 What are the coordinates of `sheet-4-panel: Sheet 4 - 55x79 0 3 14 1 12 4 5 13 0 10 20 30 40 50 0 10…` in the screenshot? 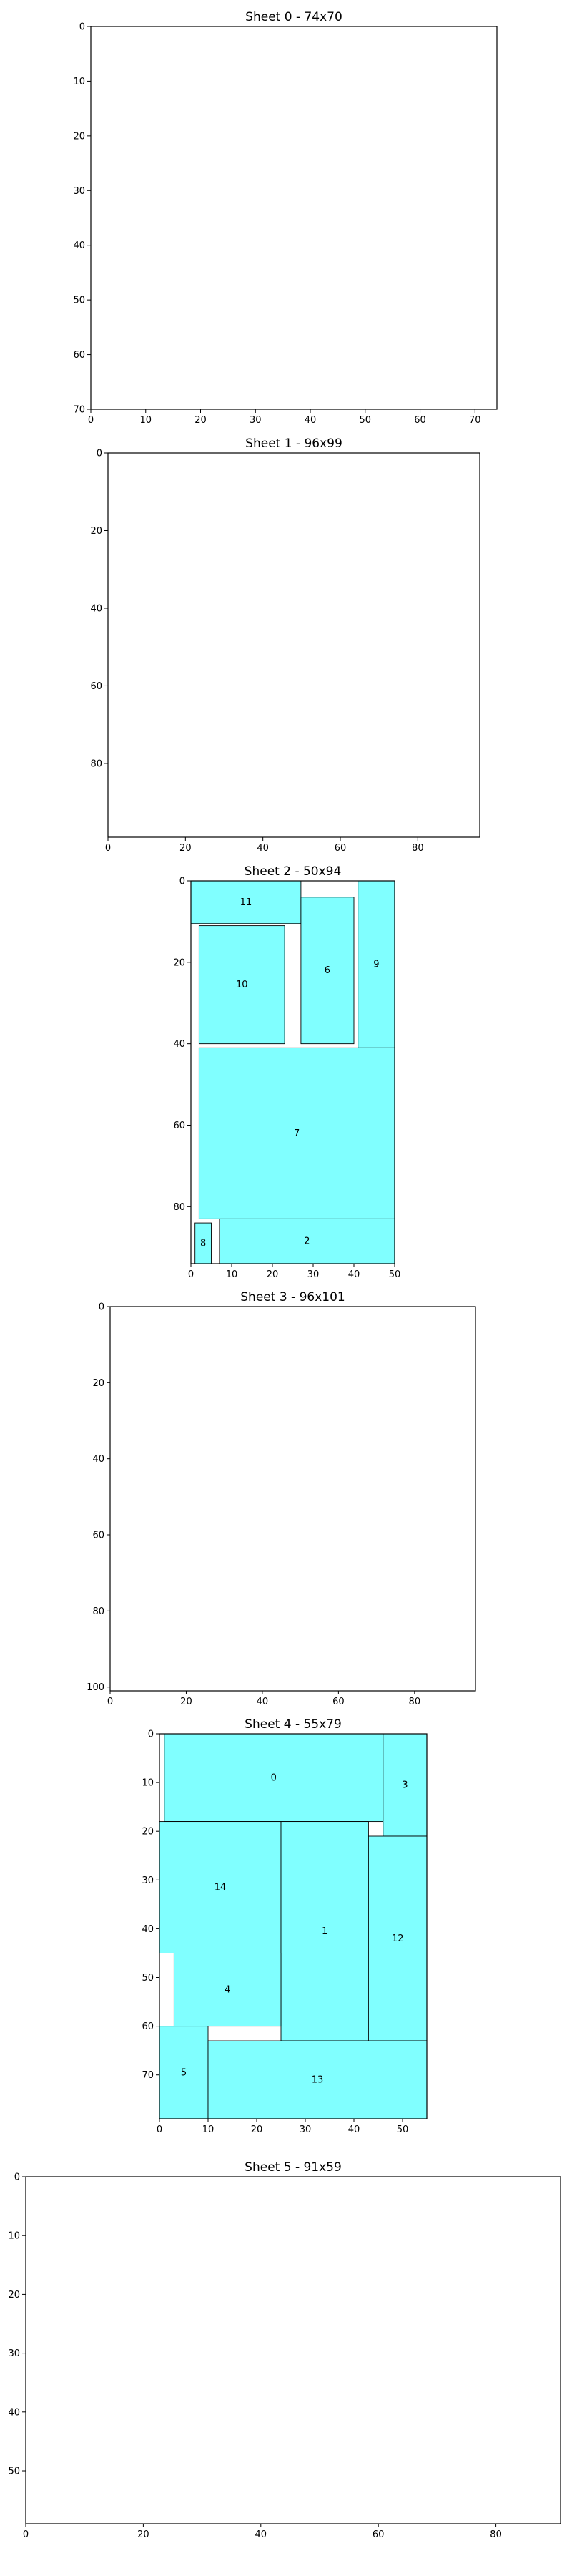 It's located at (285, 1926).